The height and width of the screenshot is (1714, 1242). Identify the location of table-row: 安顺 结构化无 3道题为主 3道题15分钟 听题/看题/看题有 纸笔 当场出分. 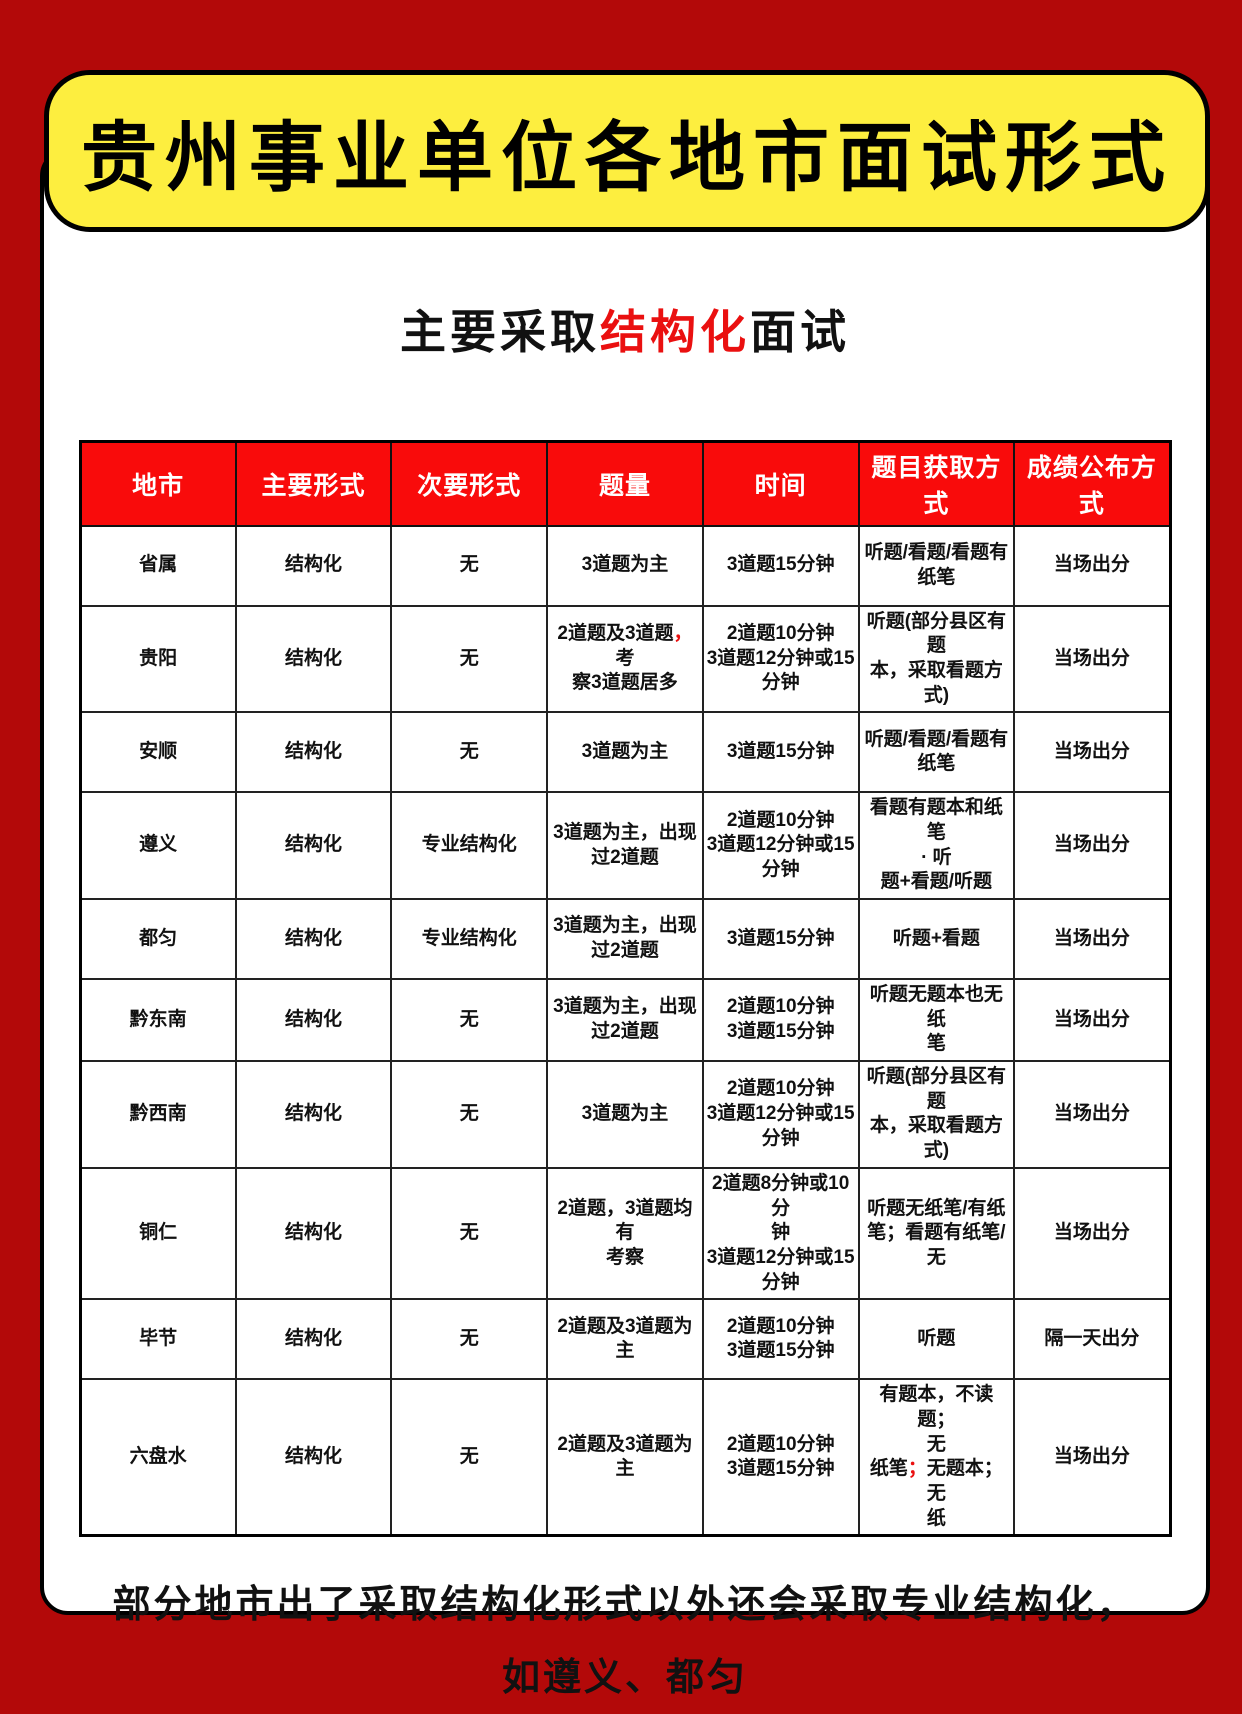
(625, 752).